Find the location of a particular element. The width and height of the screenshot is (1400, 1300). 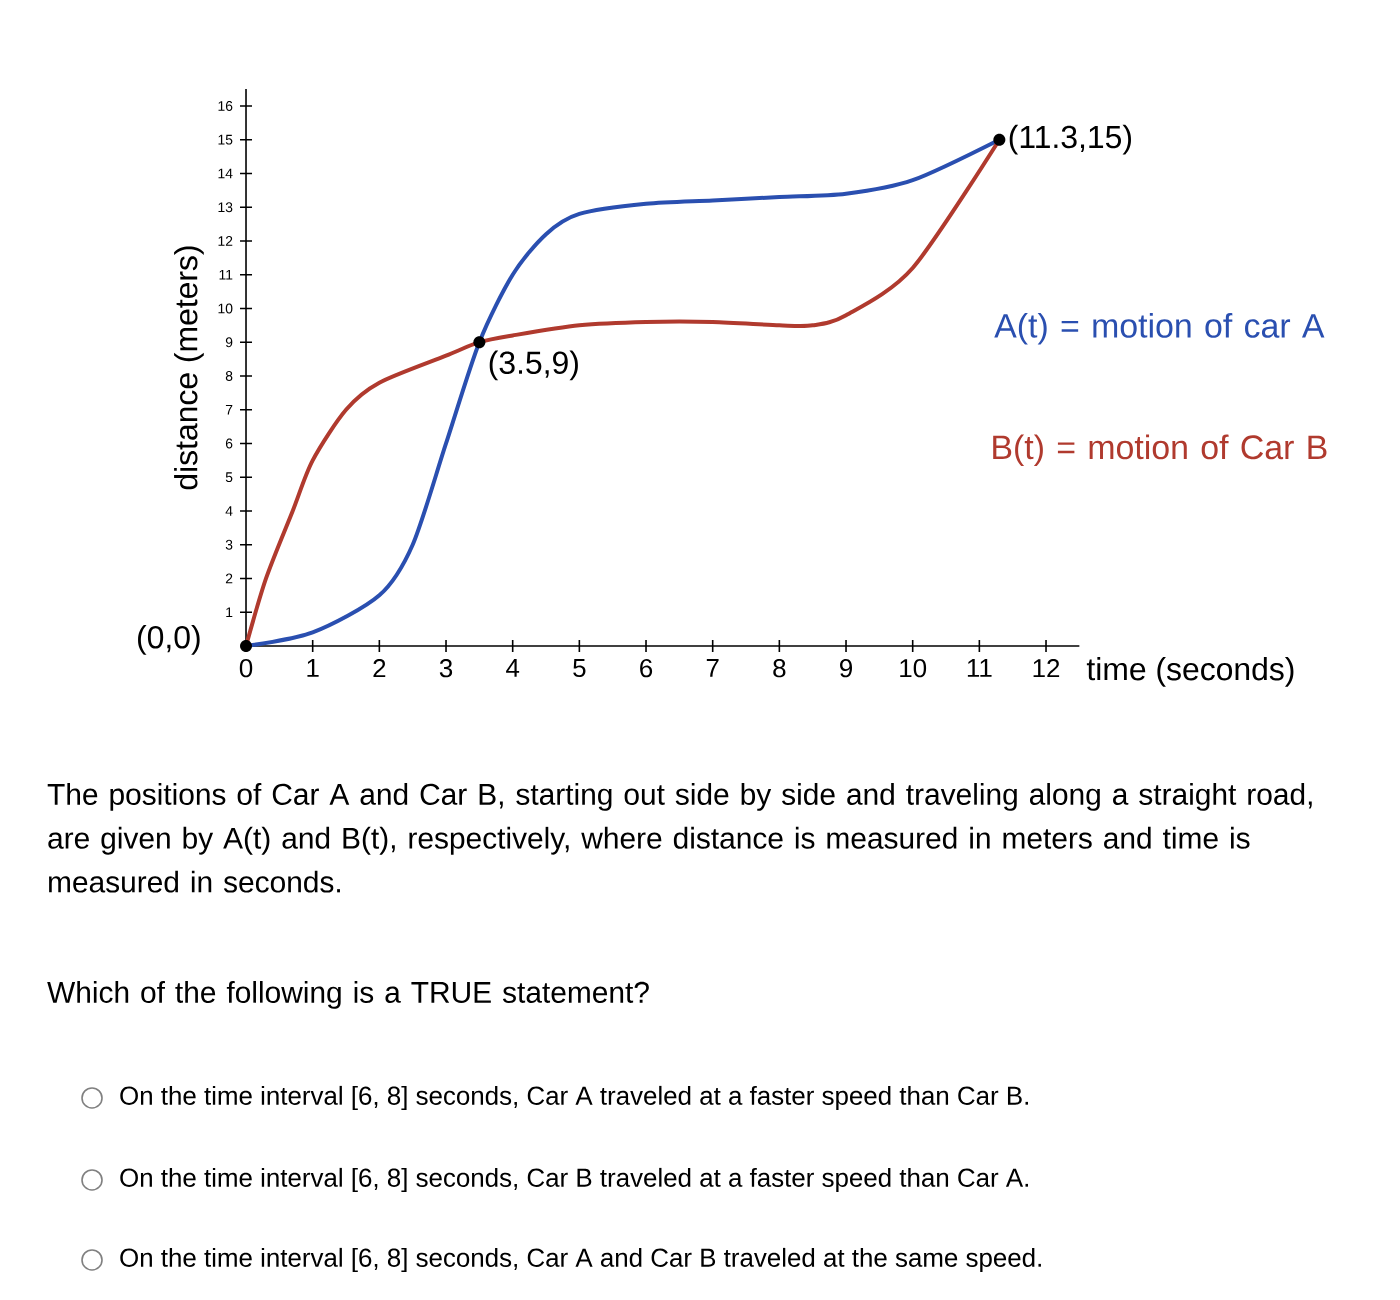

text: B(t) = motion of Car B is located at coordinates (1160, 450).